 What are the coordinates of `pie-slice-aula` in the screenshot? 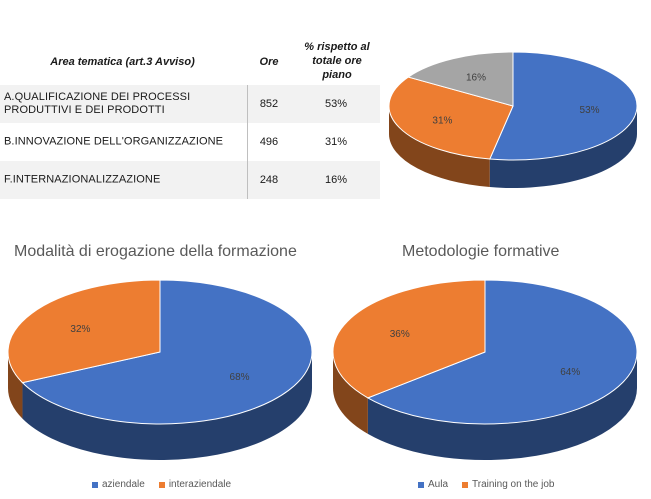 It's located at (502, 352).